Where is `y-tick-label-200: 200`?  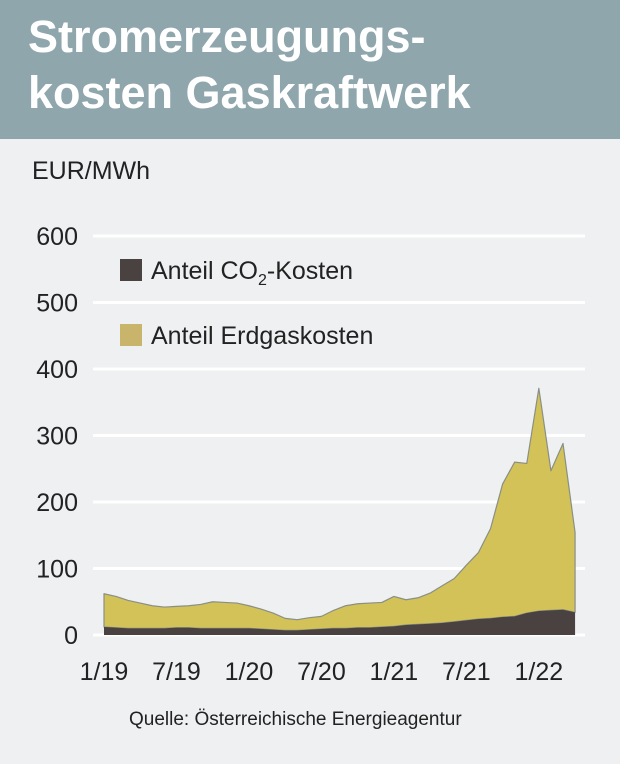 y-tick-label-200: 200 is located at coordinates (57, 503).